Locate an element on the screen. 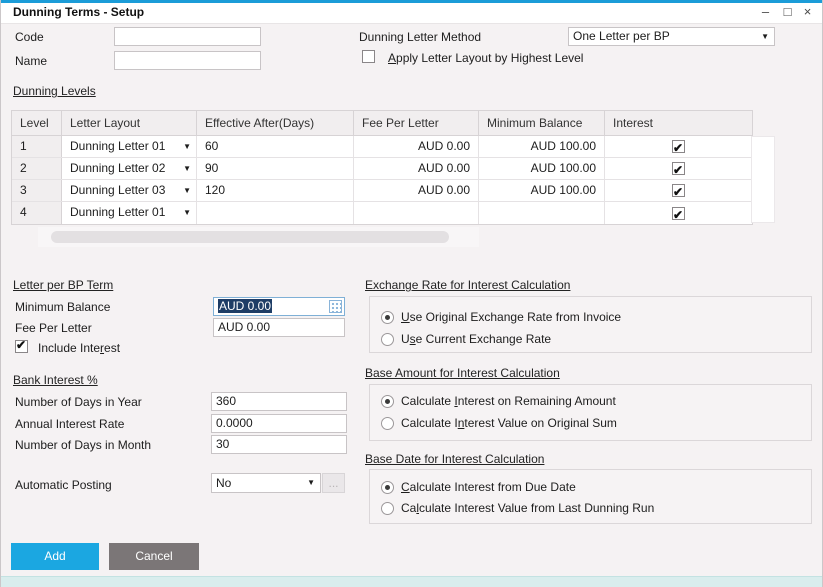  fee-per-letter-input: AUD 0.00 is located at coordinates (279, 327).